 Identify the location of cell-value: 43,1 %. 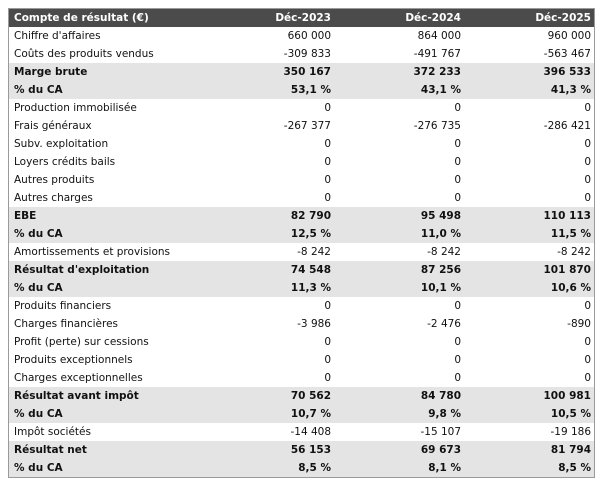
(399, 90).